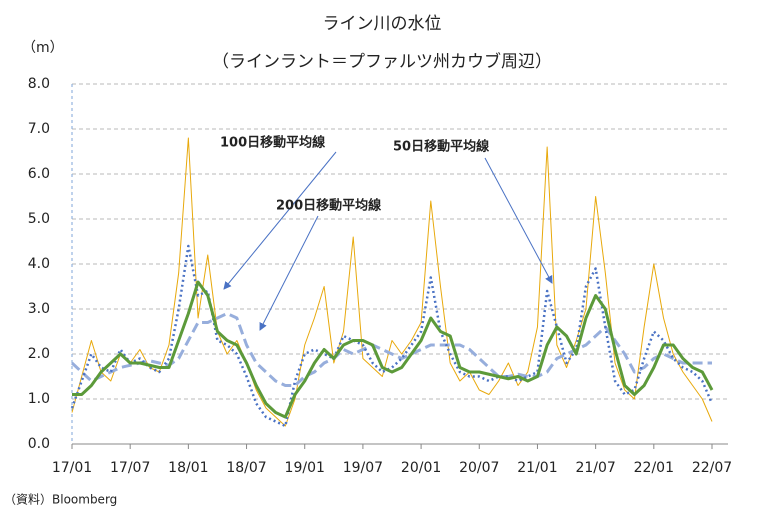 This screenshot has height=519, width=762. What do you see at coordinates (43, 48) in the screenshot?
I see `y-axis-label: （m）` at bounding box center [43, 48].